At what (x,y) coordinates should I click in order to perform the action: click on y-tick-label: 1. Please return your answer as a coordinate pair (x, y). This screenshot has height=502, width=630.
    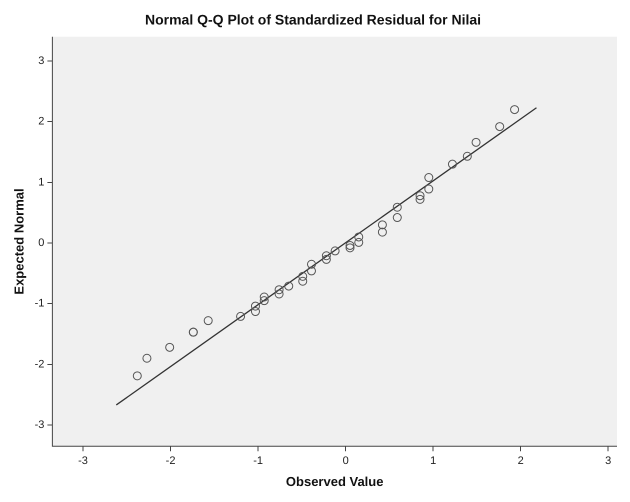
    Looking at the image, I should click on (41, 182).